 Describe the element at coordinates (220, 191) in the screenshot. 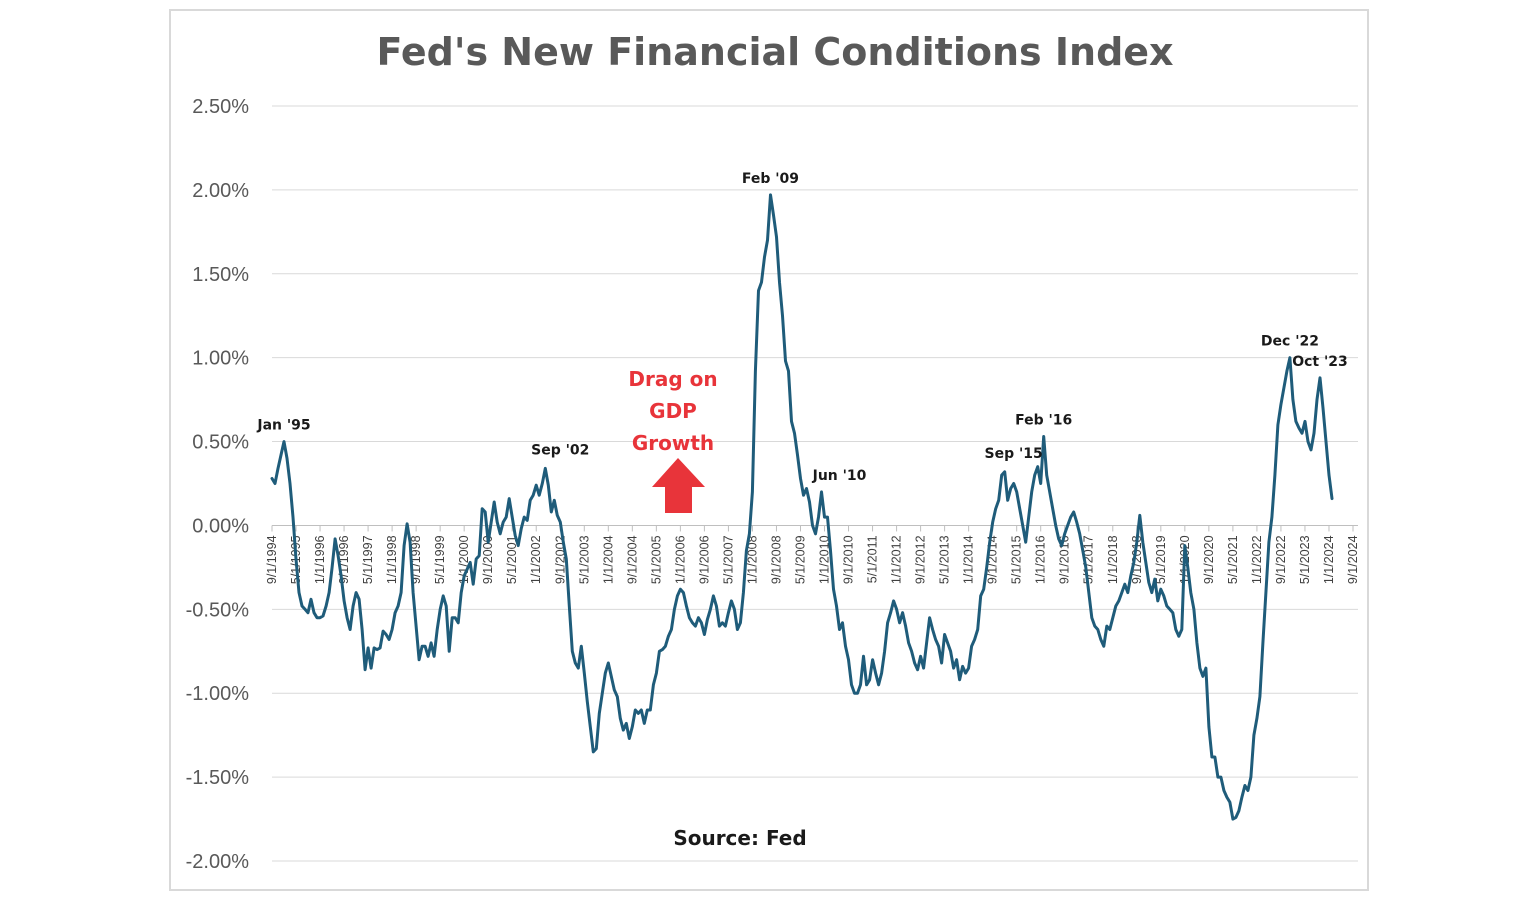

I see `y-tick-label: 2.00%` at that location.